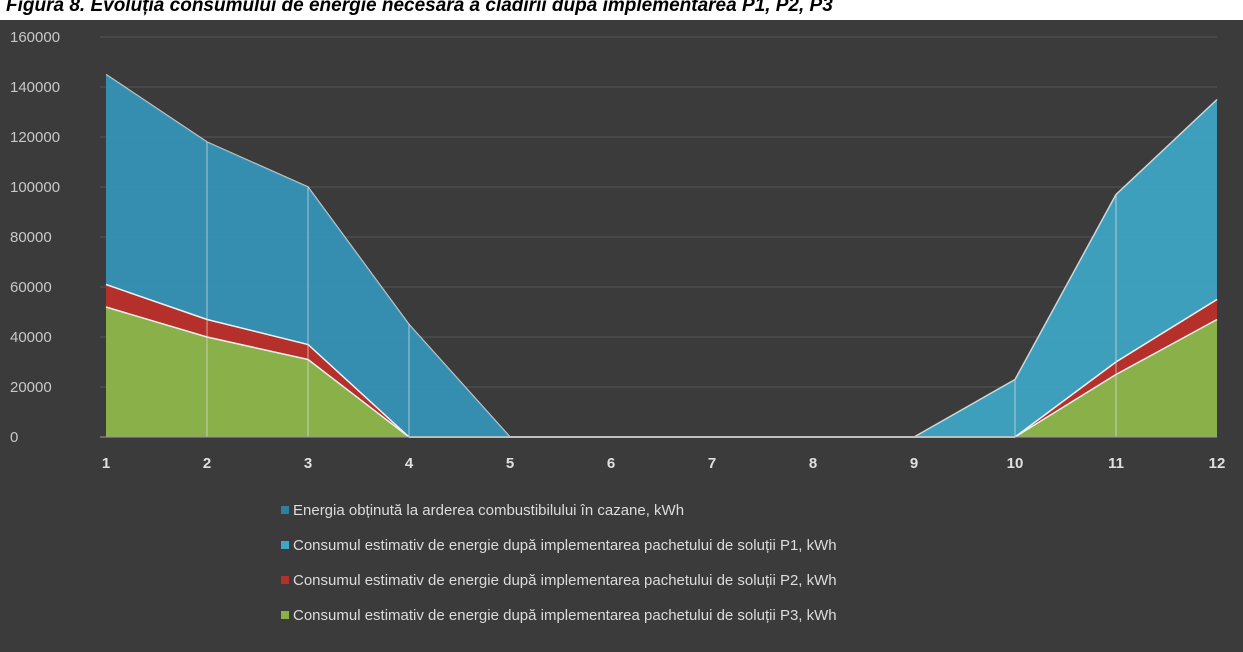 The image size is (1243, 652). Describe the element at coordinates (611, 463) in the screenshot. I see `x-tick-label: 6` at that location.